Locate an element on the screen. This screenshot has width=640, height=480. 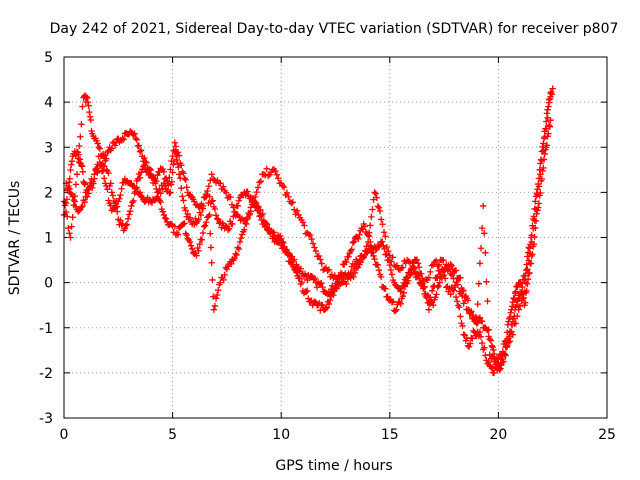
y-tick-label: 5 is located at coordinates (48, 58).